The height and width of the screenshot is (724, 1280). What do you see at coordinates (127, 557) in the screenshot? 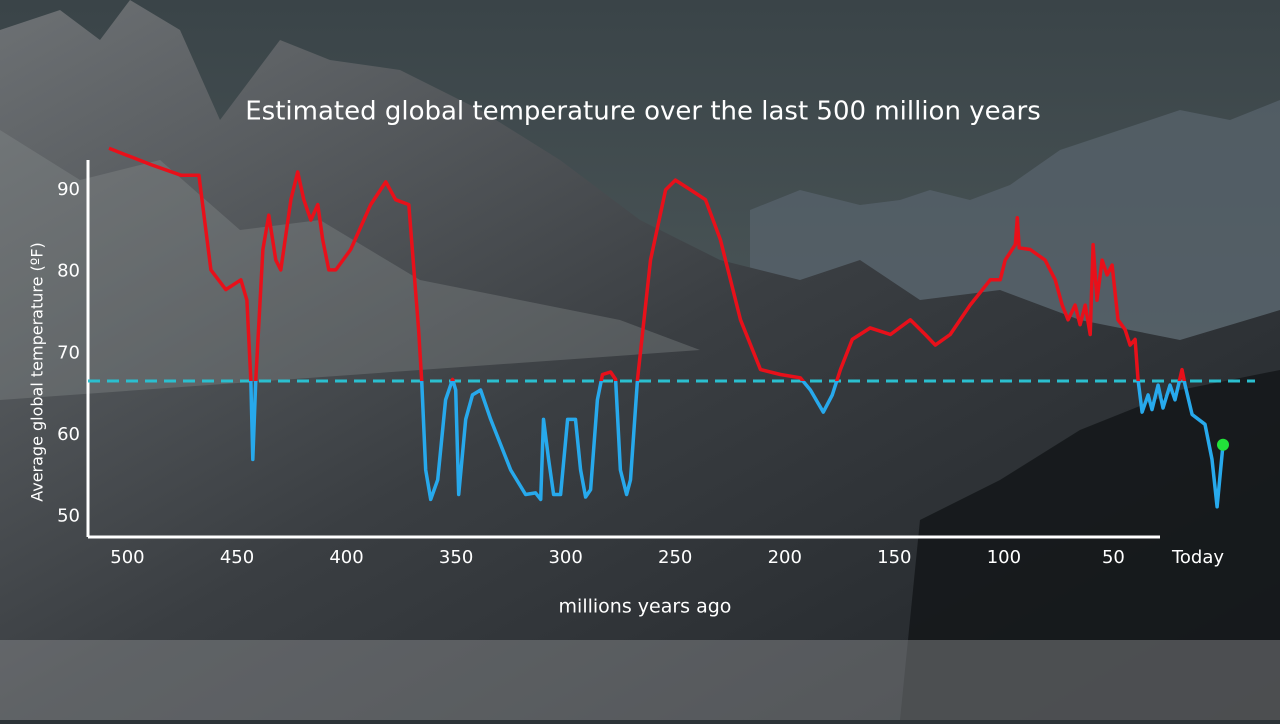
I see `x-tick-label: 500` at bounding box center [127, 557].